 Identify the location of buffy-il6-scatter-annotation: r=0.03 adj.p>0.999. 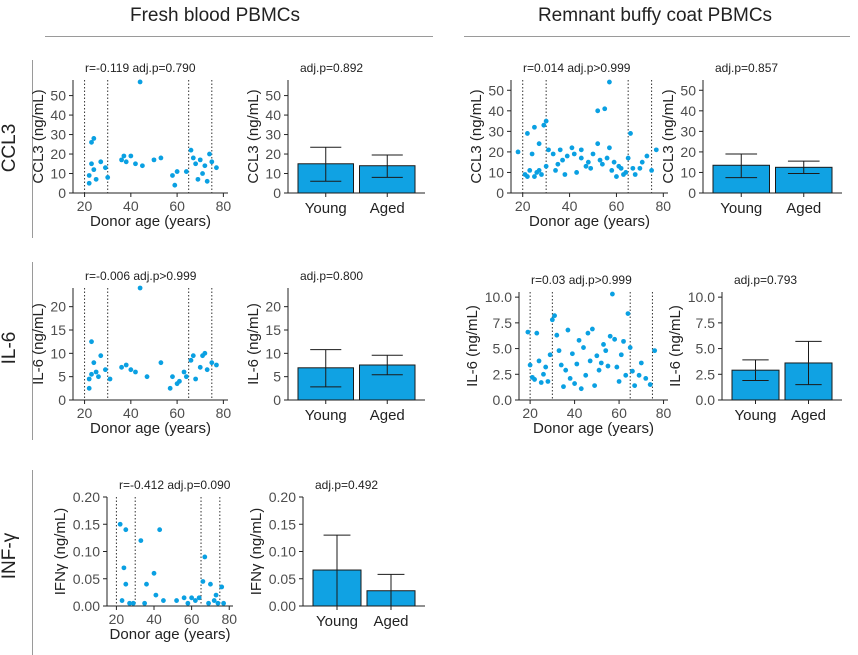
(581, 280).